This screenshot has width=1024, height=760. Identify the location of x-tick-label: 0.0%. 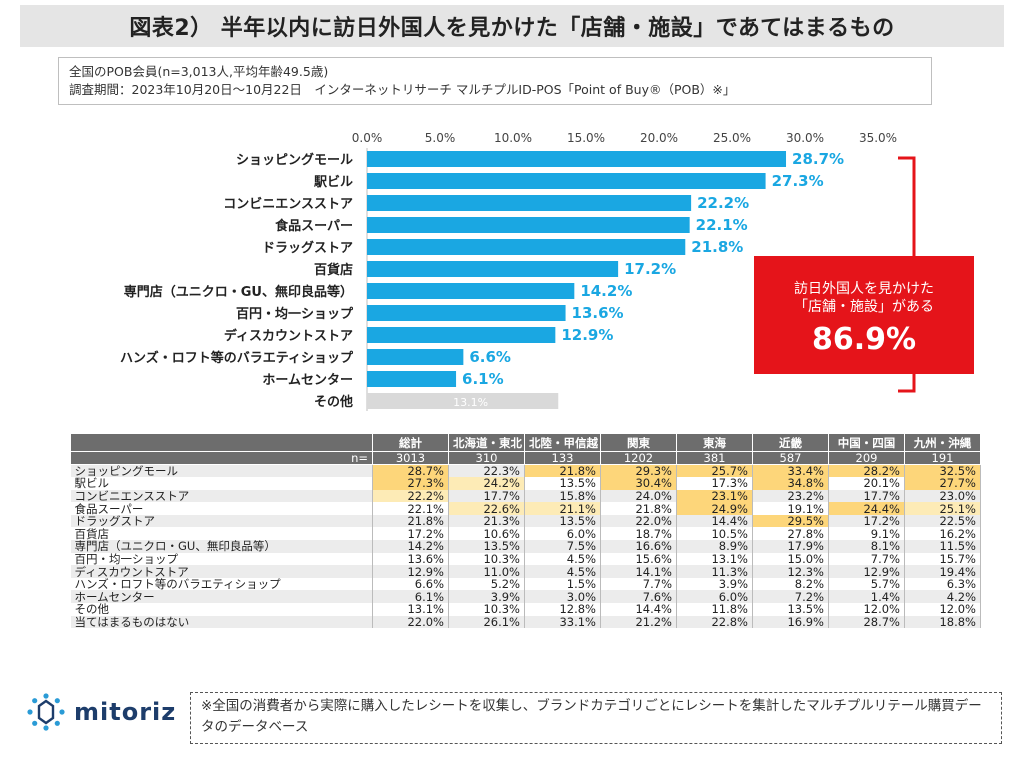
(367, 138).